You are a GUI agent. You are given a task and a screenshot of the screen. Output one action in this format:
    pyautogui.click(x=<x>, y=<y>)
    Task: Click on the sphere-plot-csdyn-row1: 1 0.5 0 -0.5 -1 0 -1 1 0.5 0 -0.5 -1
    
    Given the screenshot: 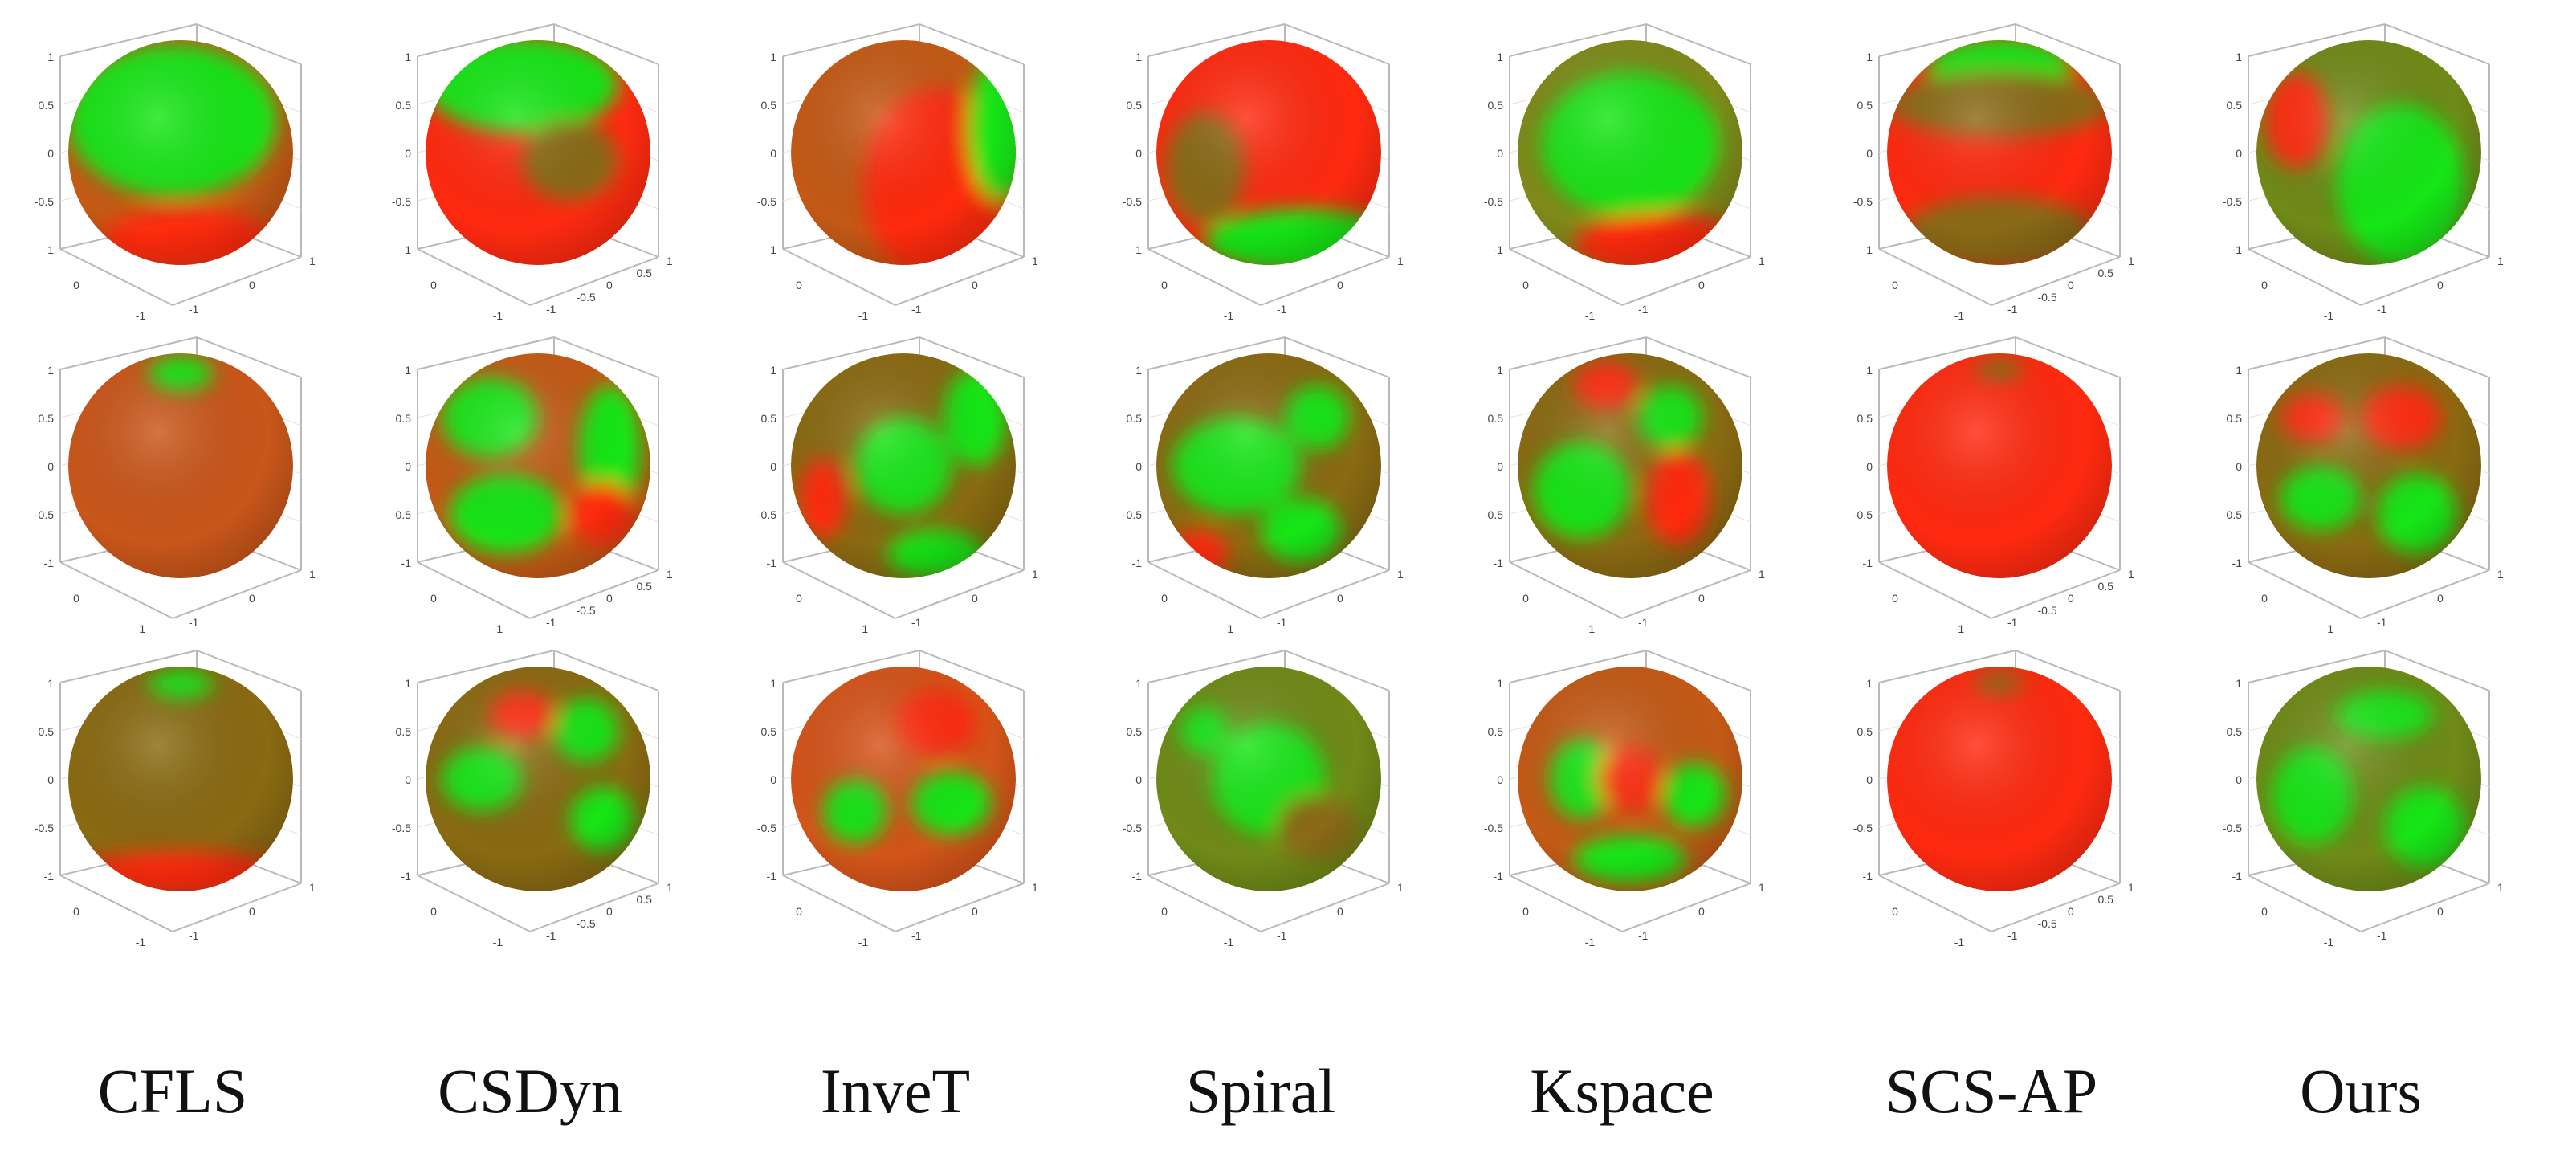 What is the action you would take?
    pyautogui.click(x=530, y=188)
    